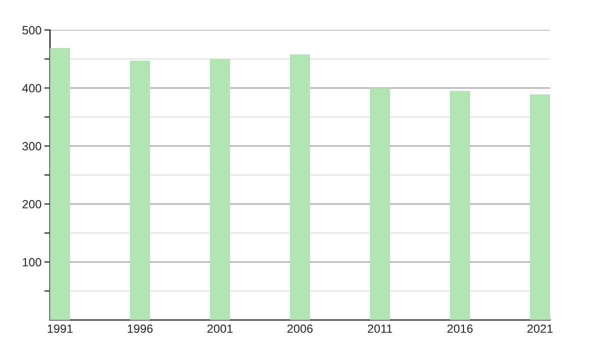 The width and height of the screenshot is (600, 350). What do you see at coordinates (32, 88) in the screenshot?
I see `y-tick-label: 400` at bounding box center [32, 88].